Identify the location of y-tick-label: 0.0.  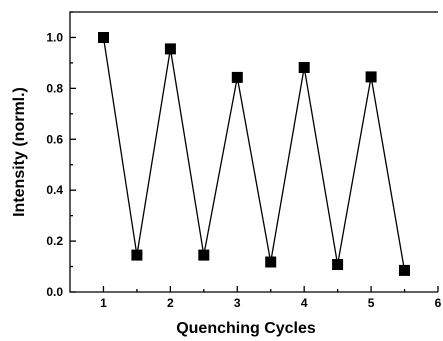
(54, 292).